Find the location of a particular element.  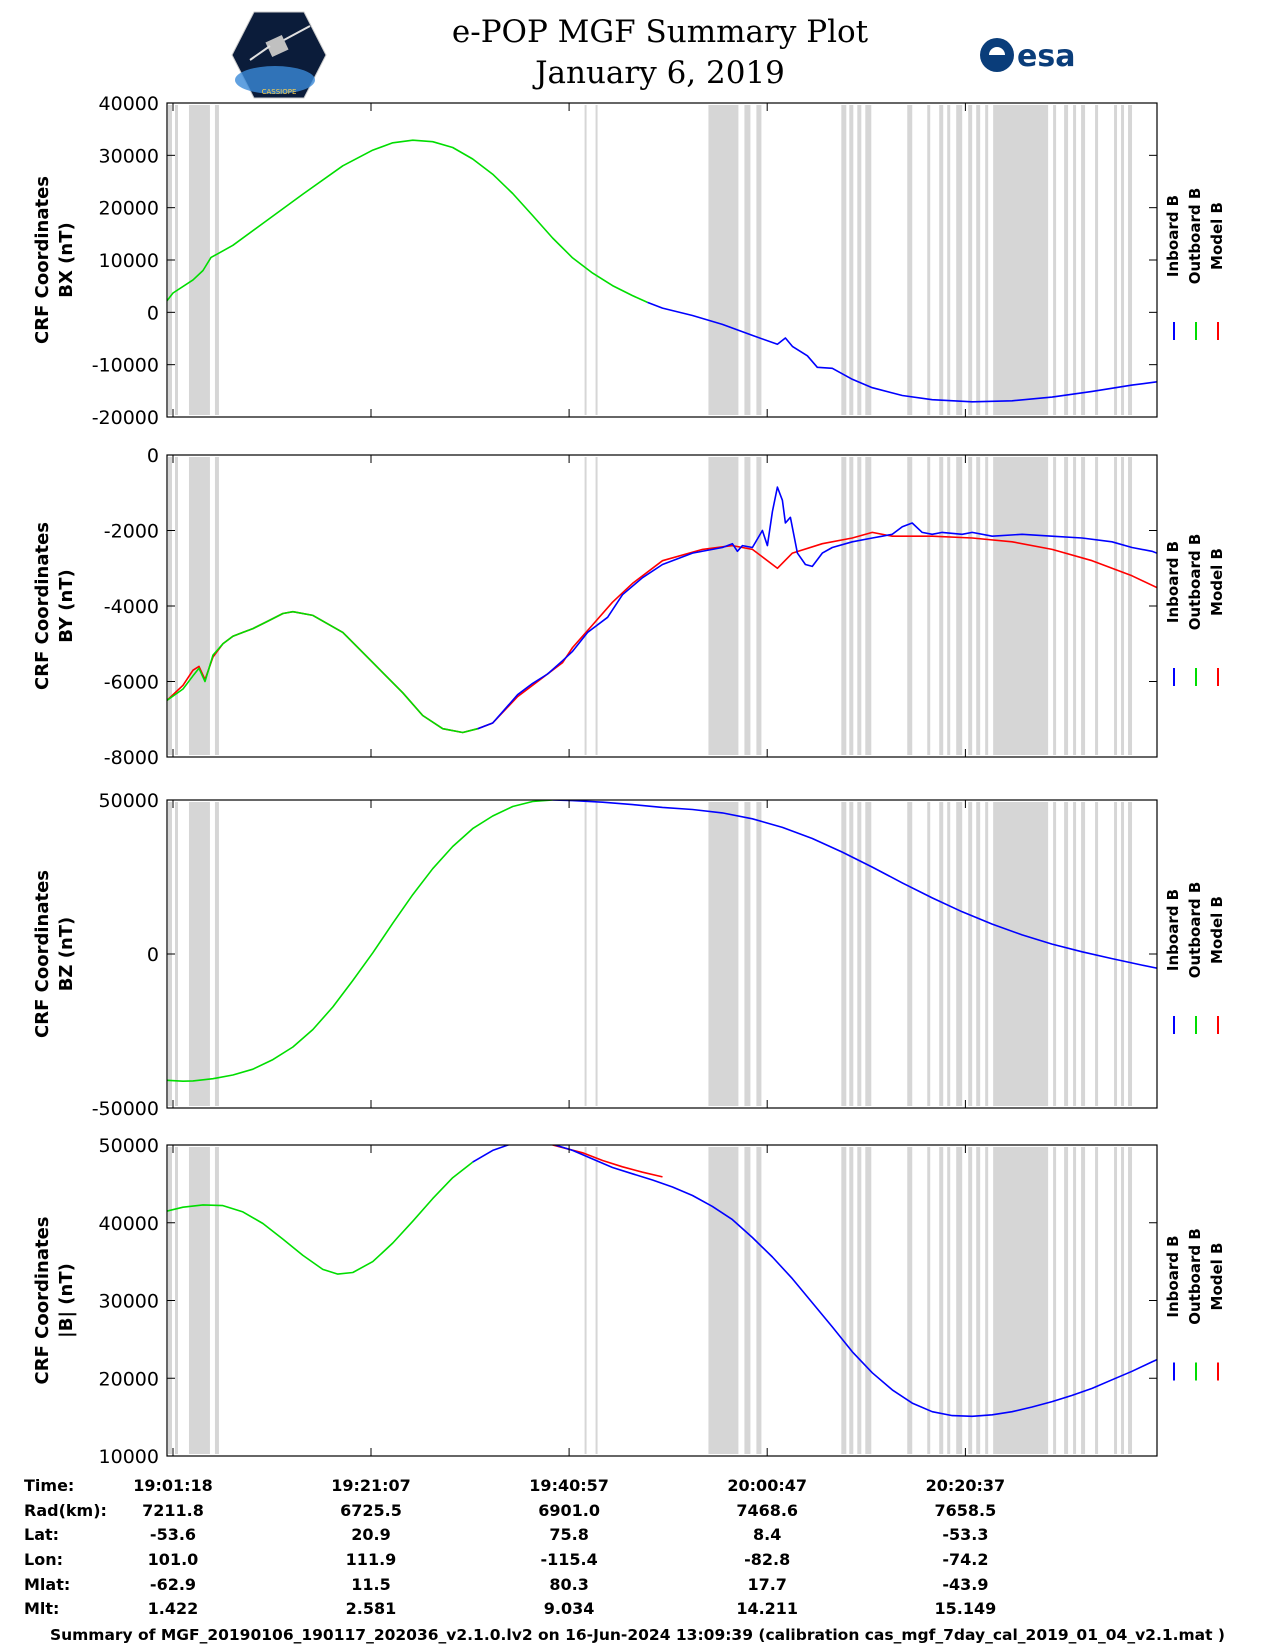

info-cell: 19:40:57 is located at coordinates (569, 1485).